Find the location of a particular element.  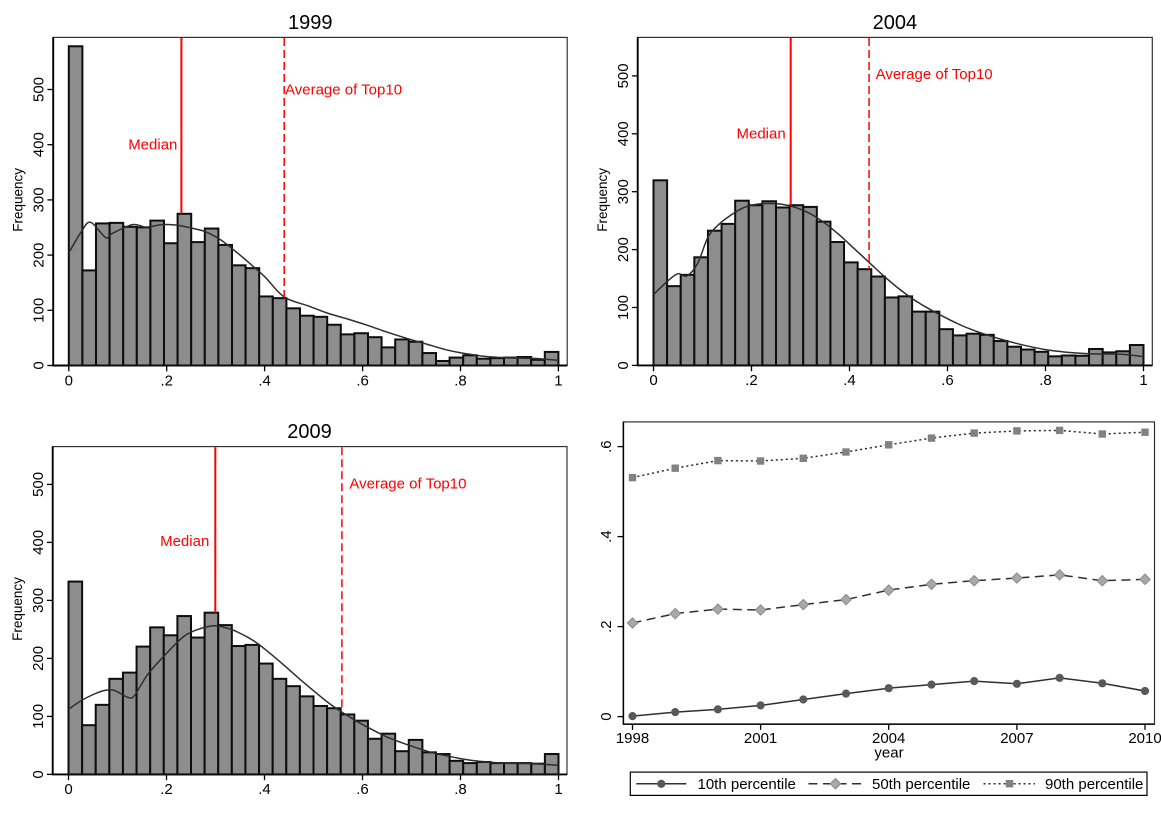

svg-text: year is located at coordinates (888, 753).